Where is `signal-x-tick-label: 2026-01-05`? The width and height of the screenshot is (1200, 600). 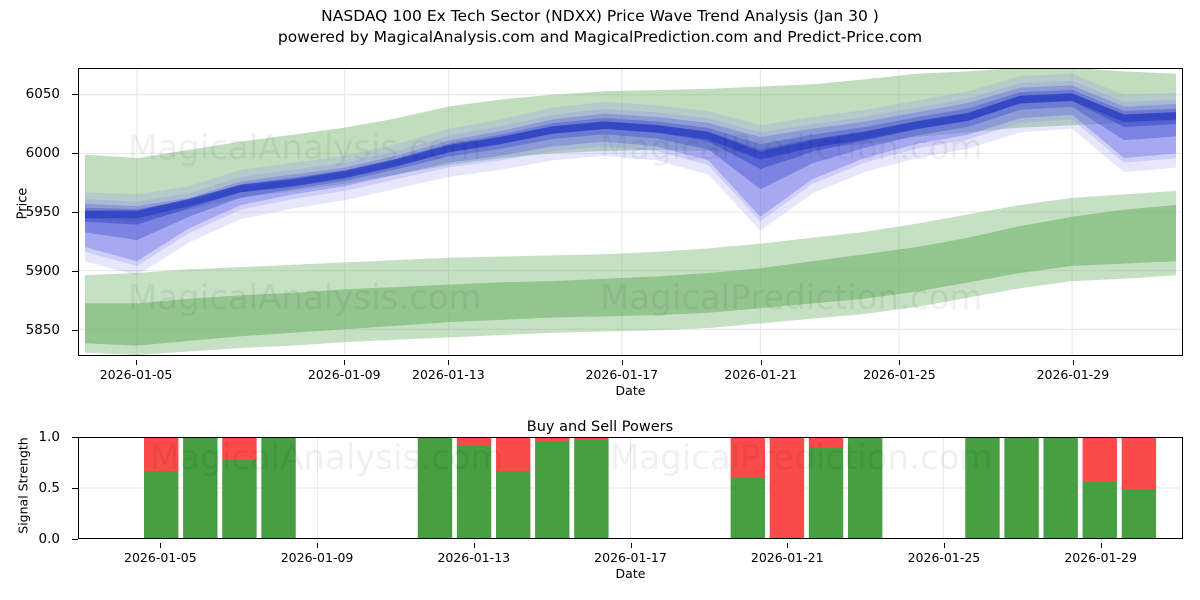 signal-x-tick-label: 2026-01-05 is located at coordinates (160, 557).